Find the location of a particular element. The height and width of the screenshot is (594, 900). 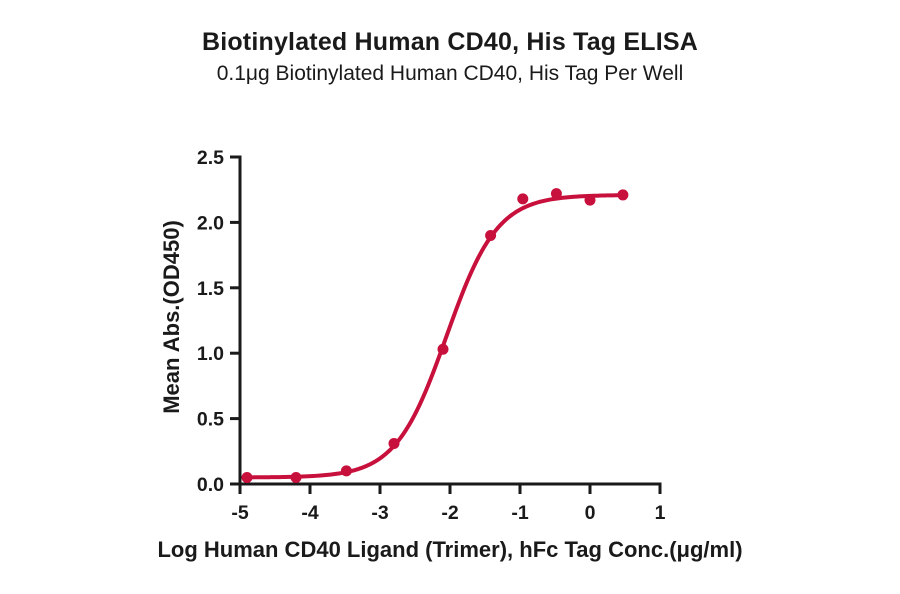

x-tick-label: 1 is located at coordinates (660, 513).